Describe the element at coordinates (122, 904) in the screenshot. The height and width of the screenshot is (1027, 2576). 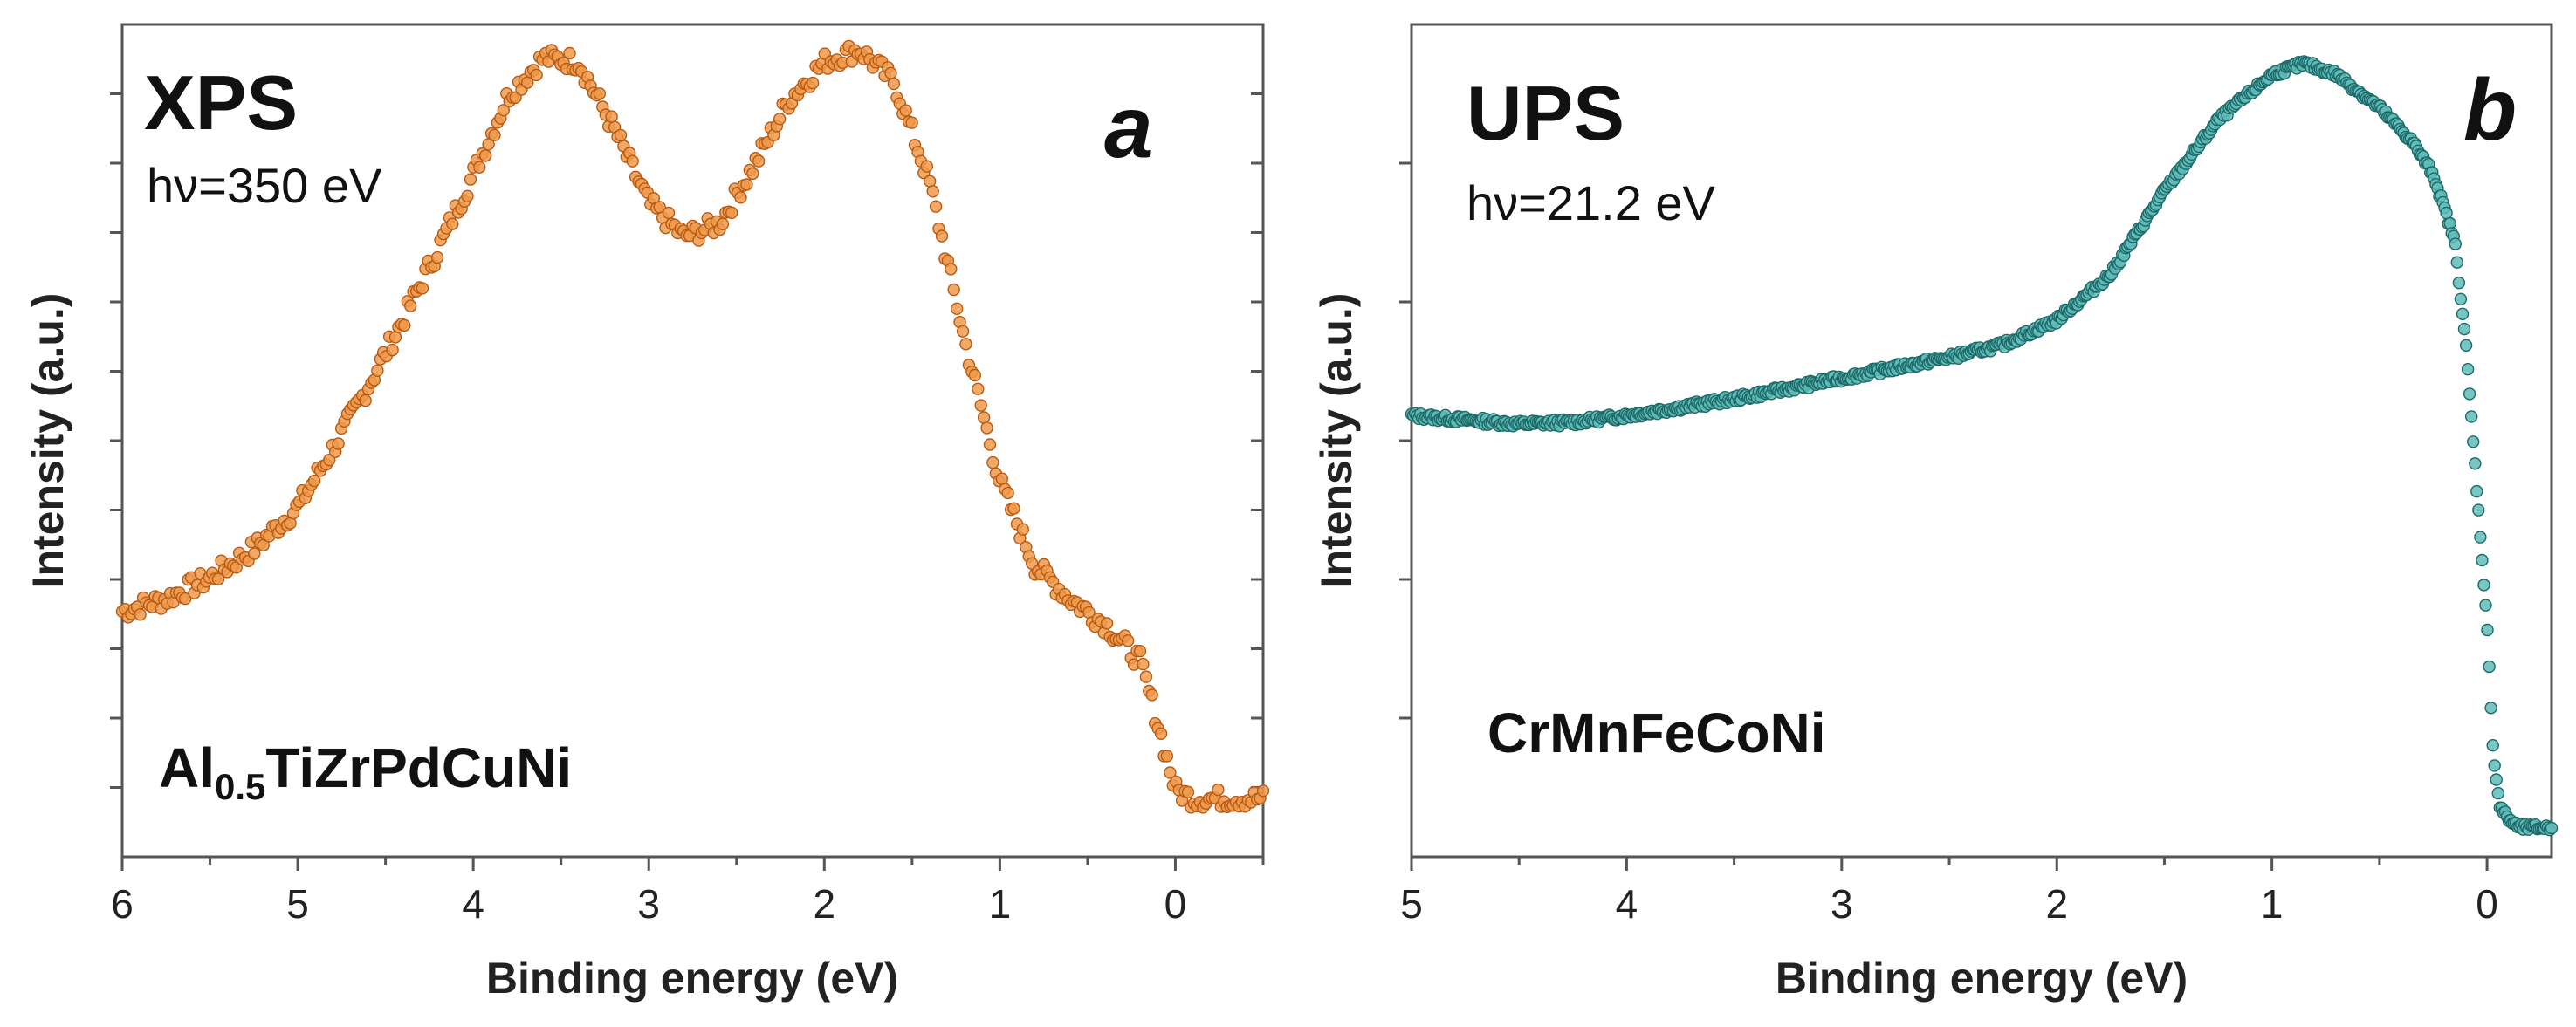
I see `panel-a-x-tick-label: 6` at that location.